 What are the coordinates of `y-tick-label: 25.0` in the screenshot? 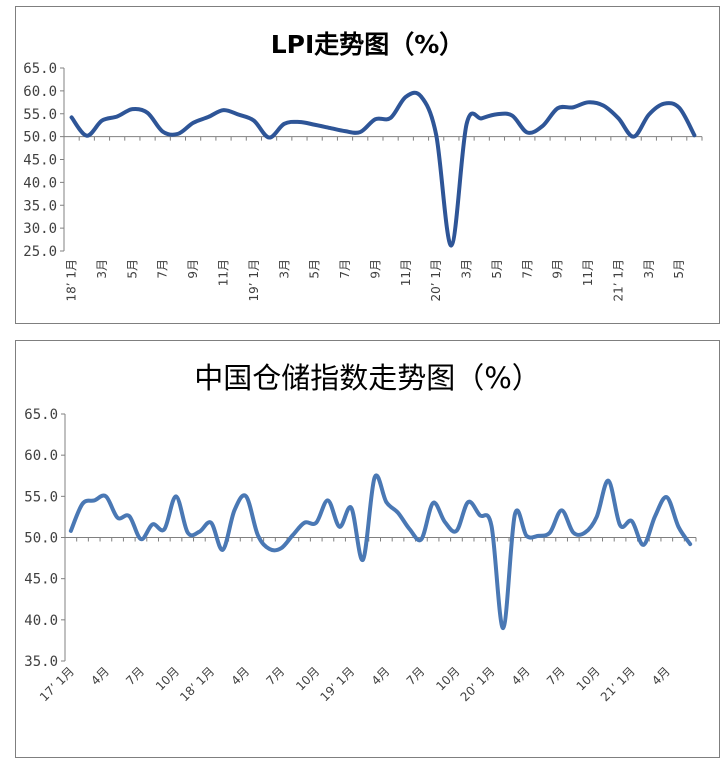 It's located at (40, 252).